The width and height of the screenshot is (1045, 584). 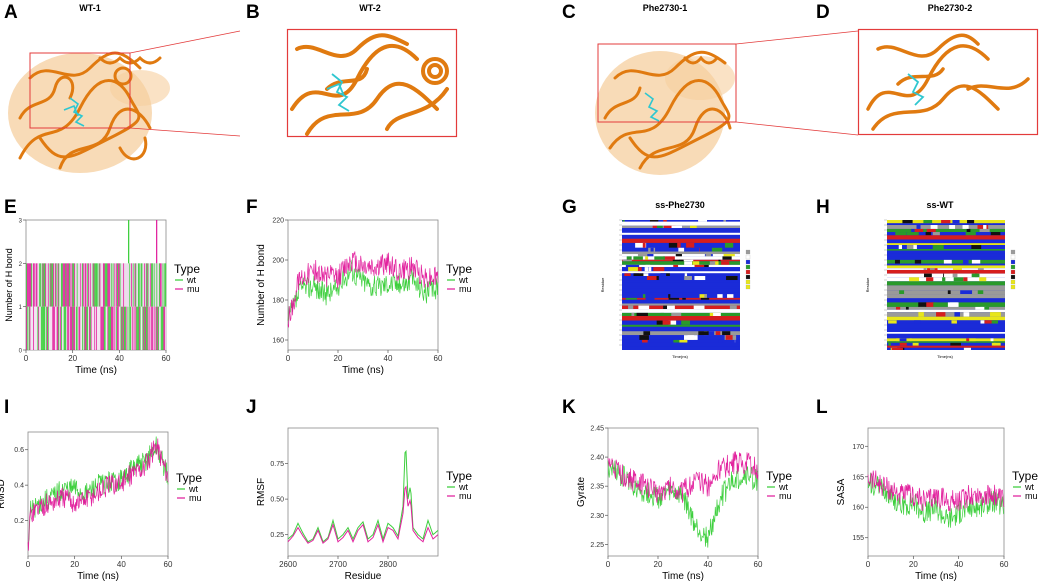 I want to click on legend-title: Type, so click(x=1025, y=476).